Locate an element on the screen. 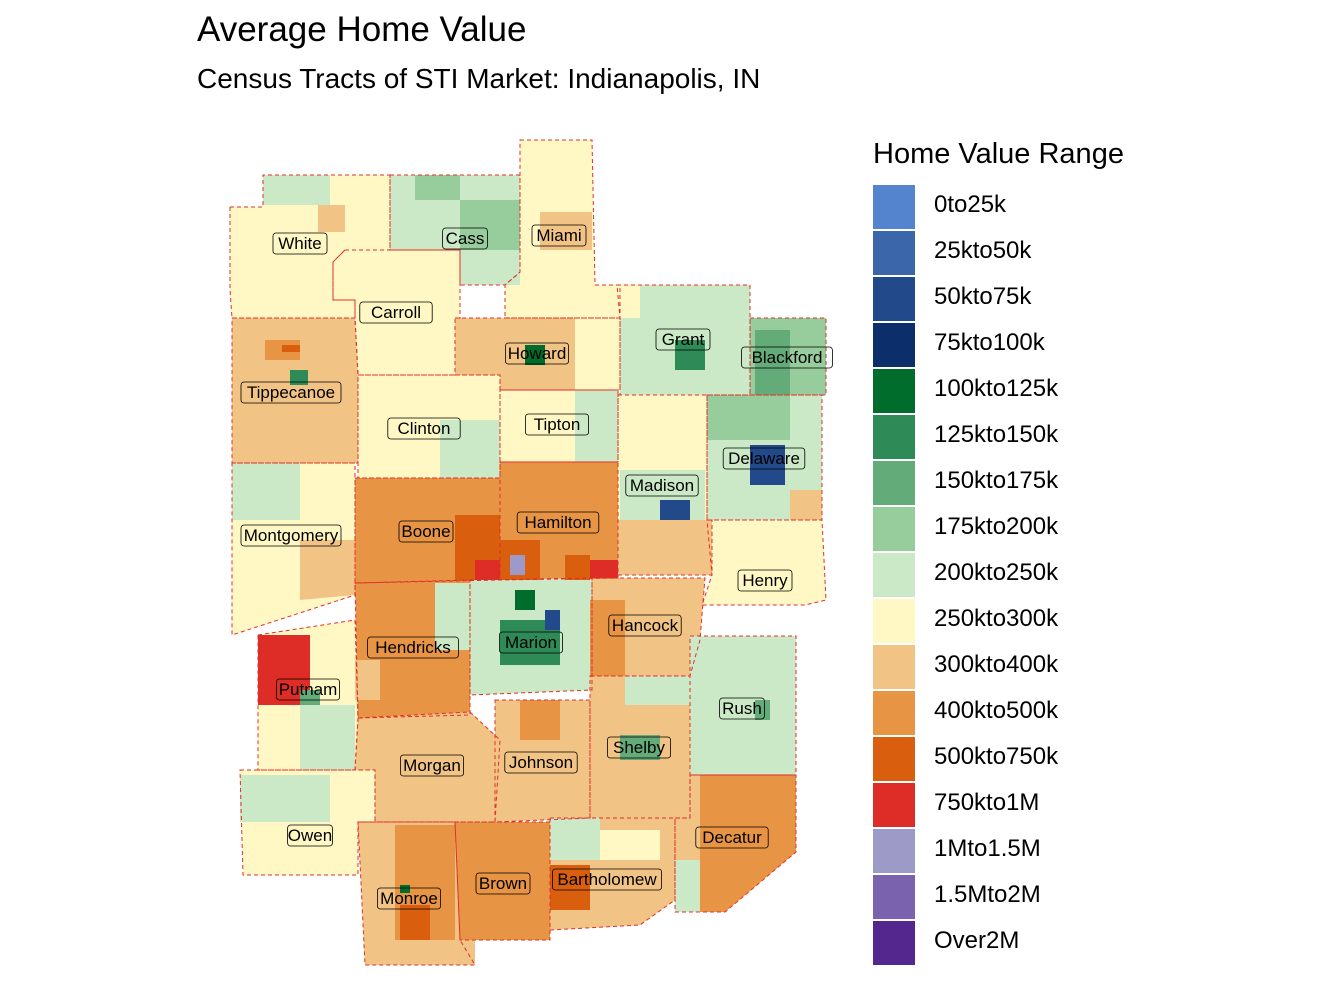 The height and width of the screenshot is (1008, 1344). county-name: Brown is located at coordinates (503, 883).